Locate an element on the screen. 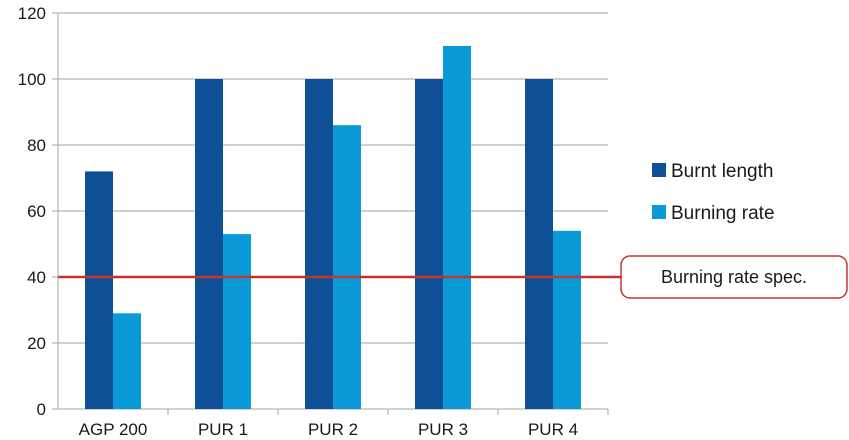  x-tick-label: PUR 2 is located at coordinates (333, 429).